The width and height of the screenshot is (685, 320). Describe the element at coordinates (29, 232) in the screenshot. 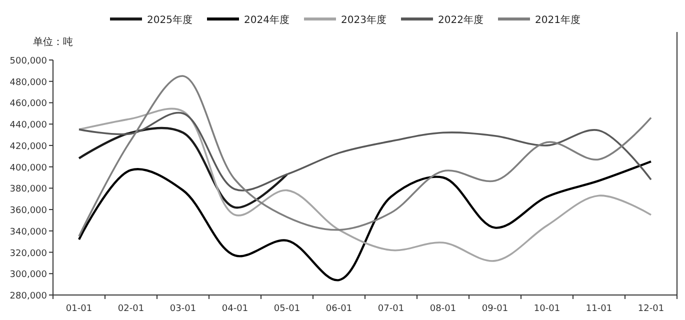

I see `y-tick-label: 340,000` at that location.